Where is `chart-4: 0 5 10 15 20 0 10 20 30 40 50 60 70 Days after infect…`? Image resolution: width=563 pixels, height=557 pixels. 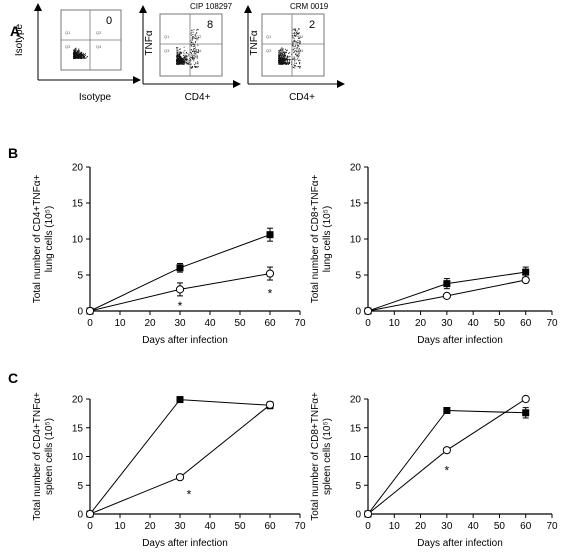 chart-4: 0 5 10 15 20 0 10 20 30 40 50 60 70 Days after infect… is located at coordinates (434, 470).